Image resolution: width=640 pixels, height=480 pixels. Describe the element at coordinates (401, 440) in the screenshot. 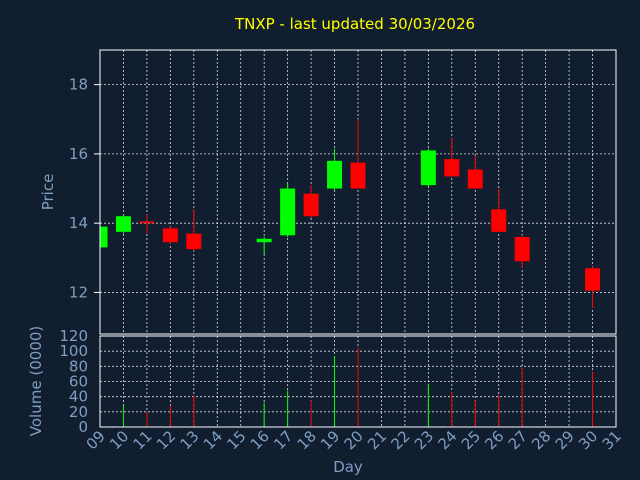

I see `x-tick-label: 22` at that location.